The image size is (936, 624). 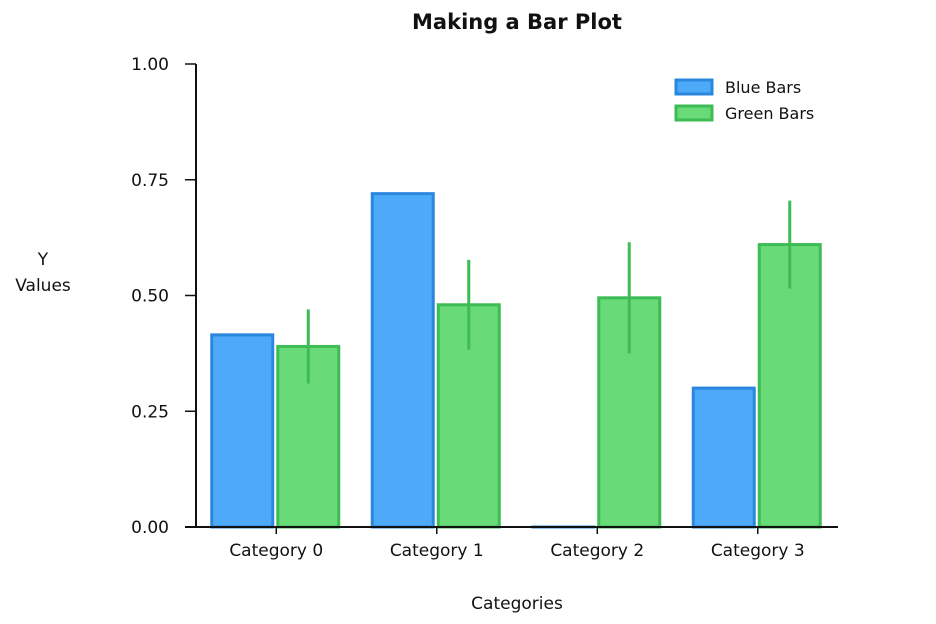 What do you see at coordinates (437, 551) in the screenshot?
I see `x-tick-label-1: Category 1` at bounding box center [437, 551].